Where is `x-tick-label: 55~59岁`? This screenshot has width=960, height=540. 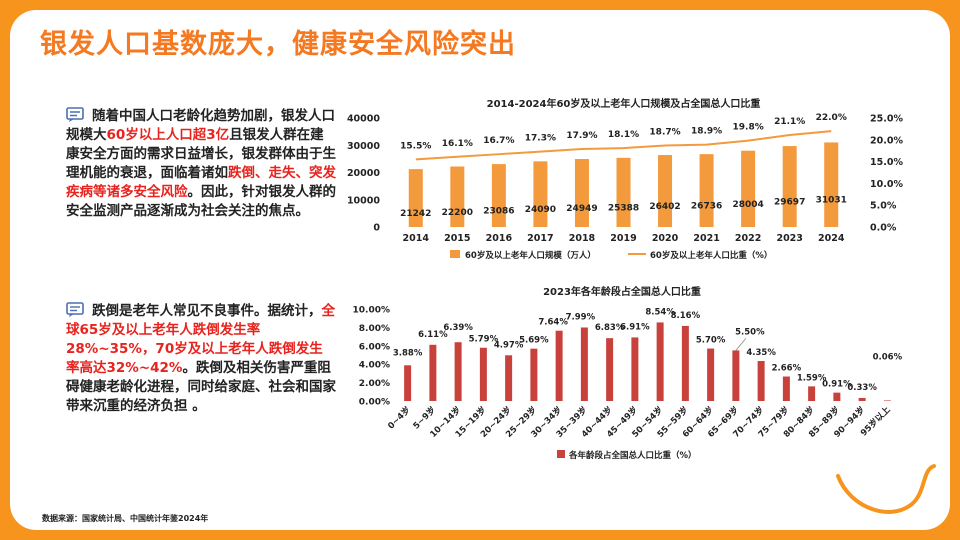
x-tick-label: 55~59岁 is located at coordinates (673, 422).